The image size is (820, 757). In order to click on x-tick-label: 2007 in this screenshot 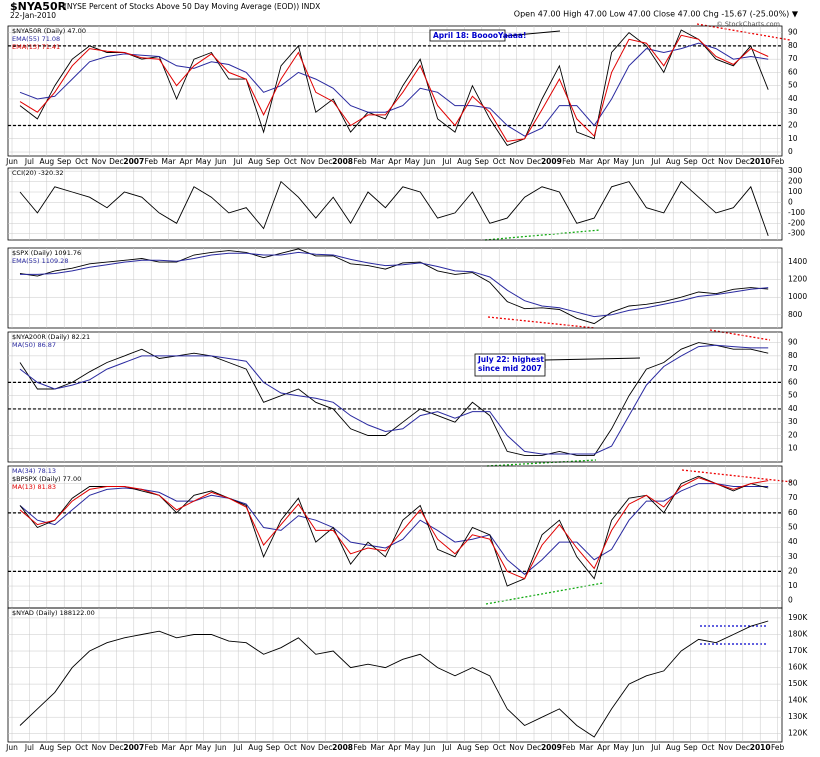, I will do `click(133, 161)`.